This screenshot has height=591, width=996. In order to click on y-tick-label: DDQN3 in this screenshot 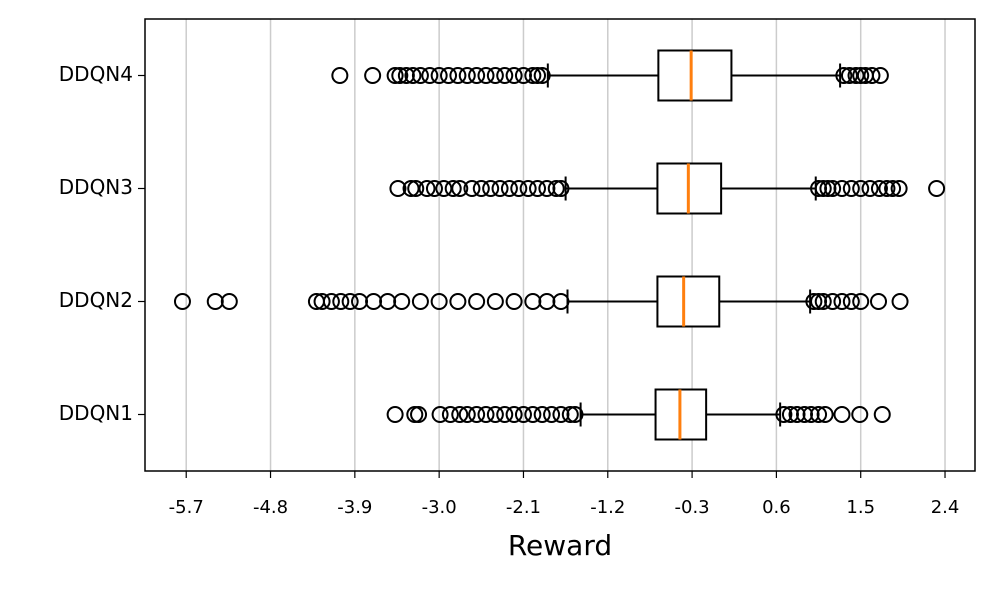, I will do `click(96, 187)`.